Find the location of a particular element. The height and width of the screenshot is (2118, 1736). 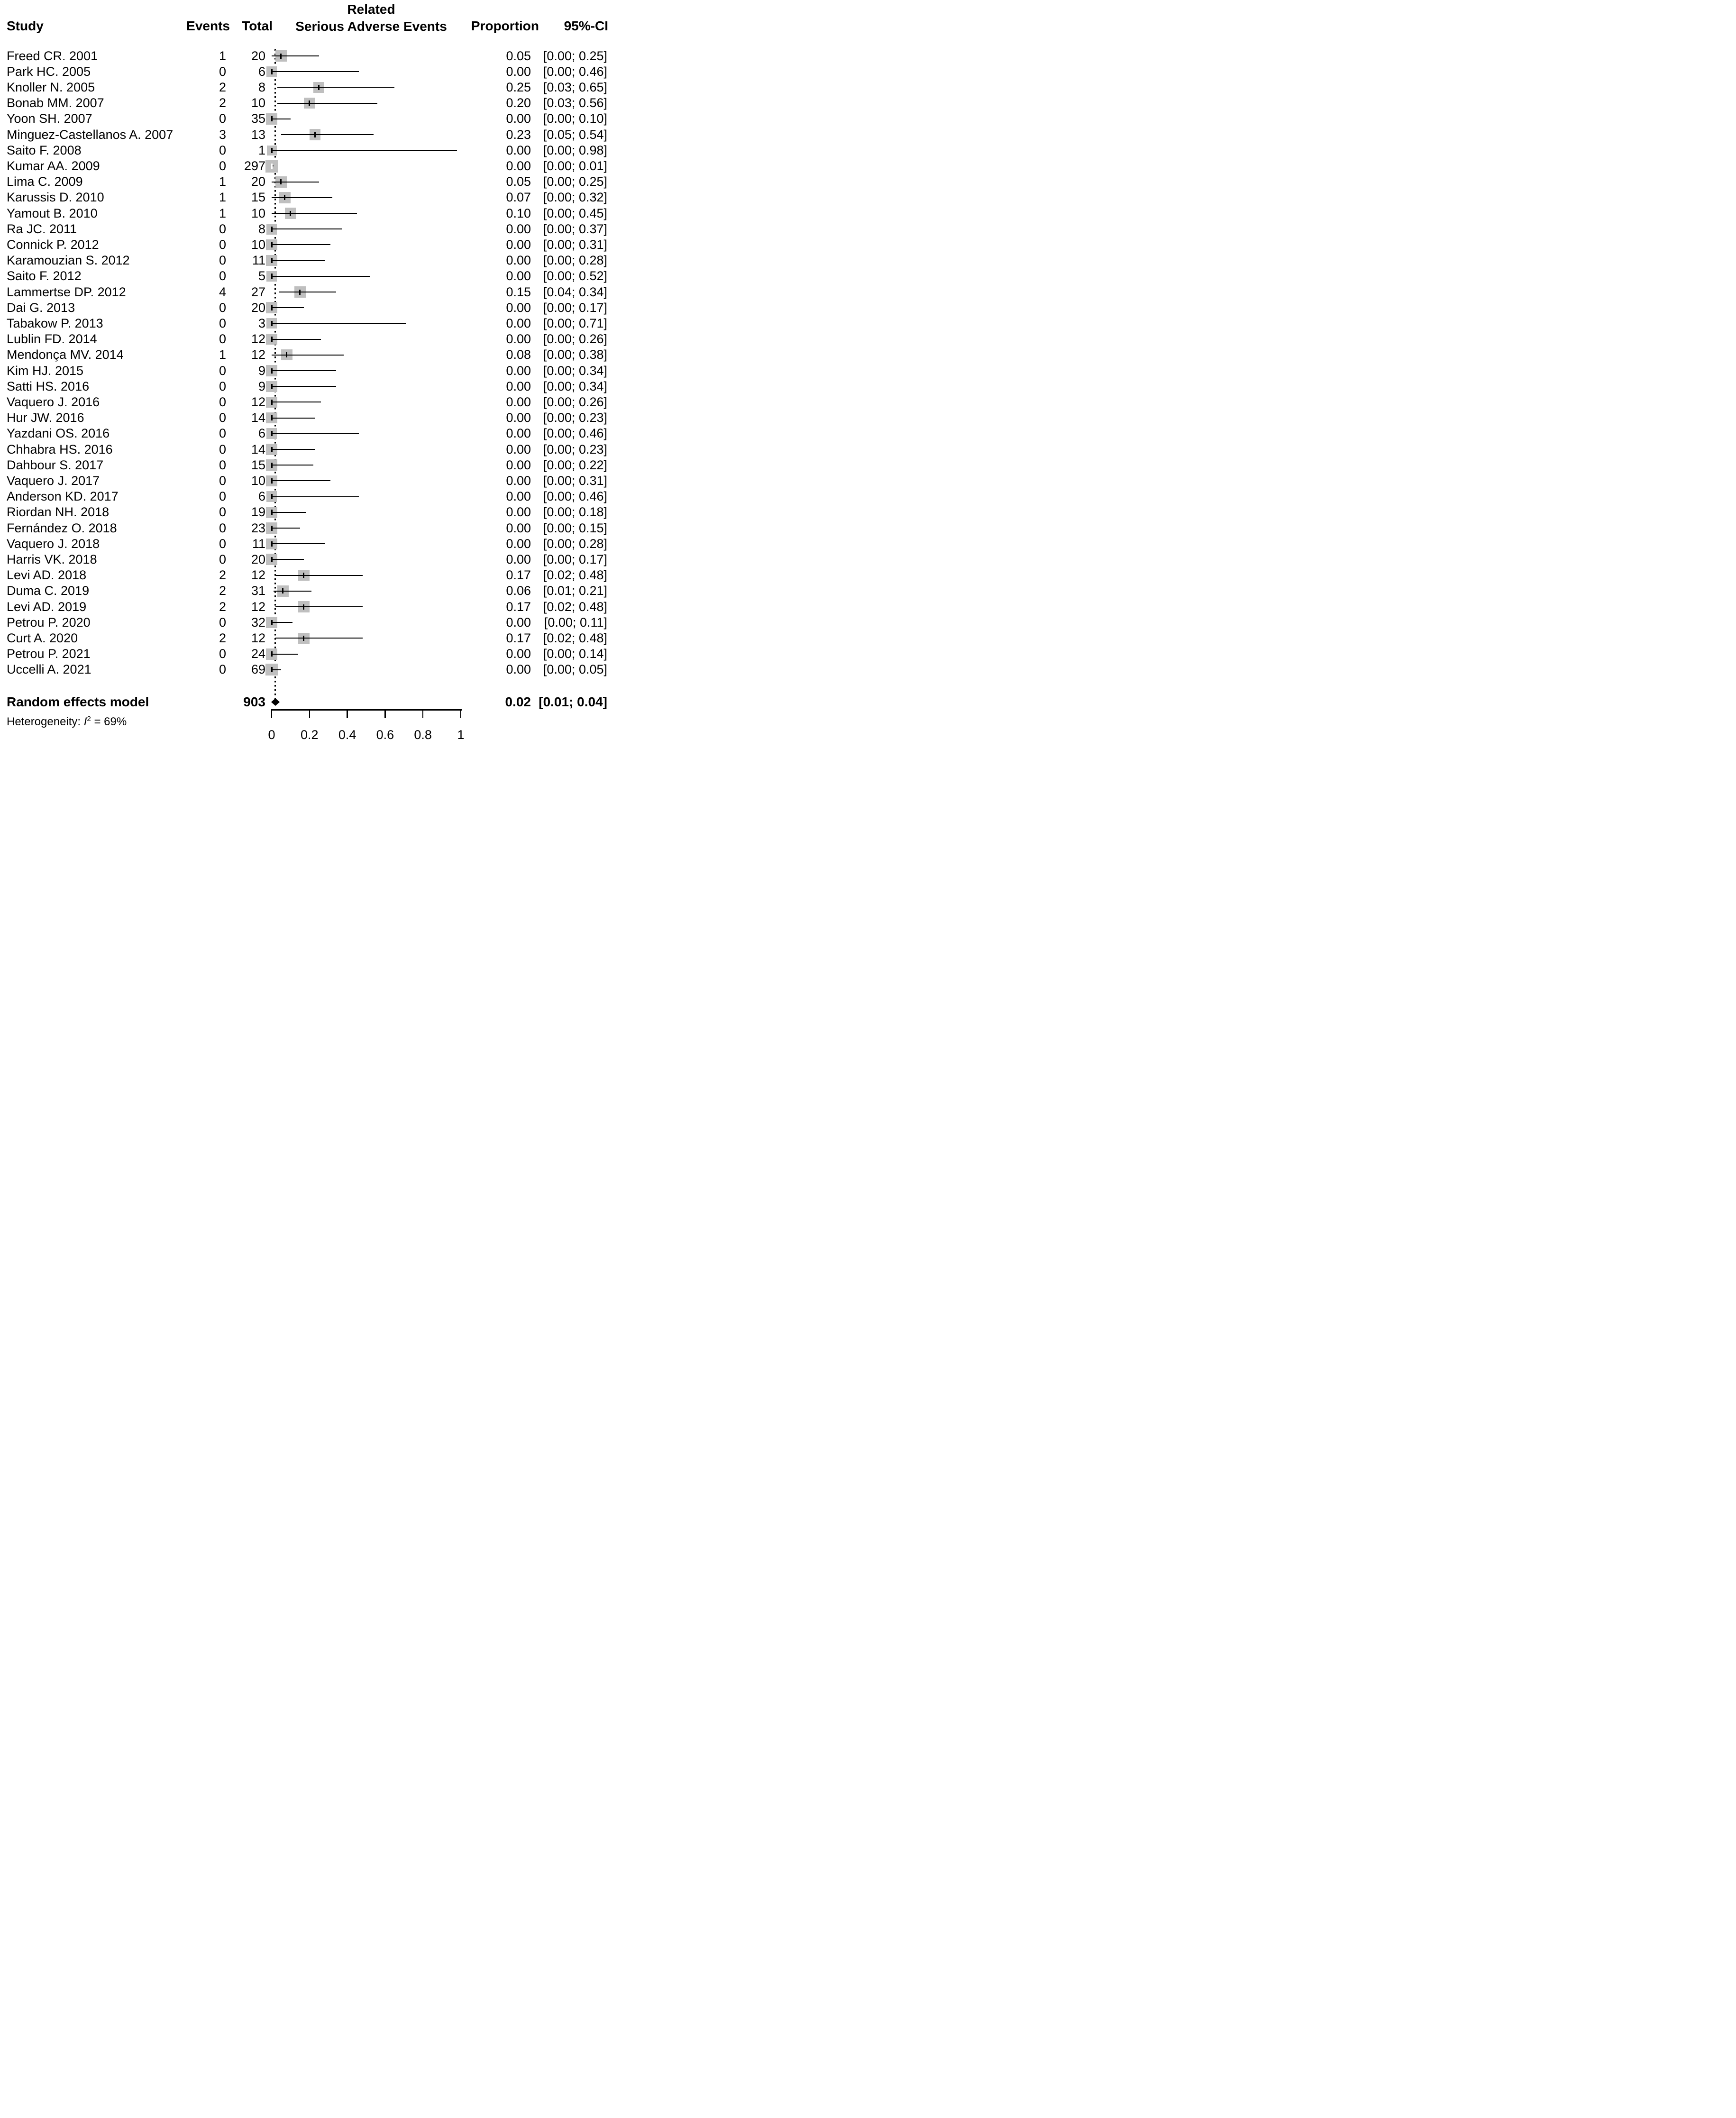

study-label: Lima C. 2009 is located at coordinates (45, 181).